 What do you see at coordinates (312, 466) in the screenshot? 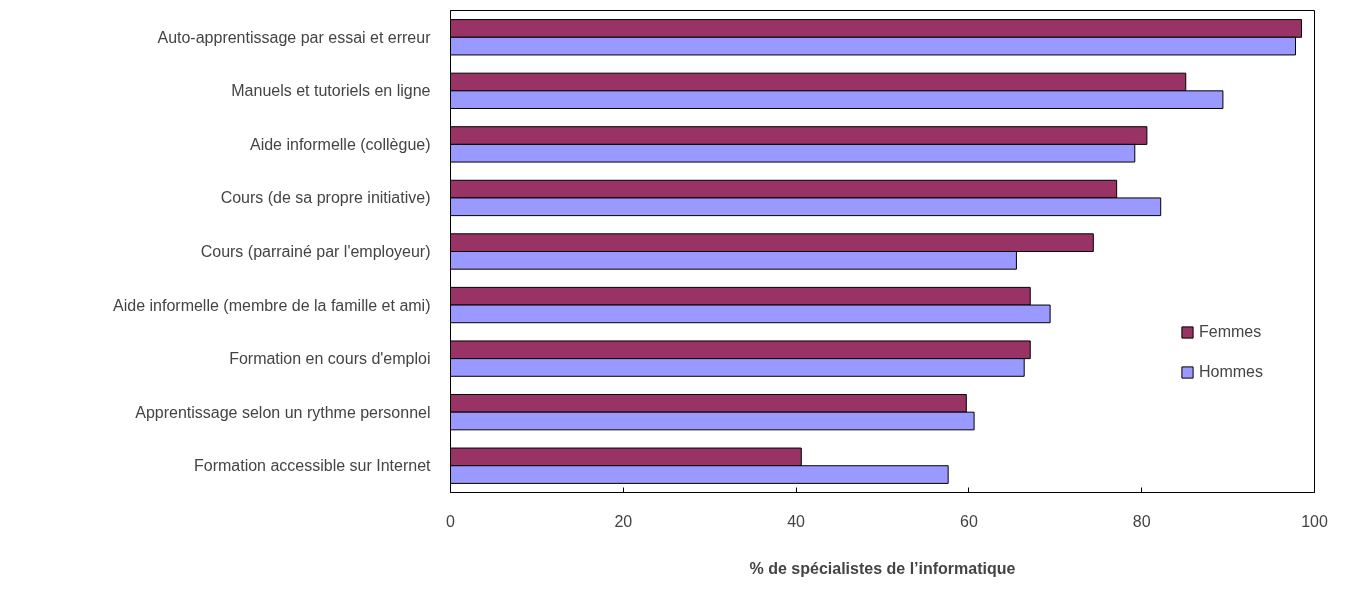
I see `y-tick-label: Formation accessible sur Internet` at bounding box center [312, 466].